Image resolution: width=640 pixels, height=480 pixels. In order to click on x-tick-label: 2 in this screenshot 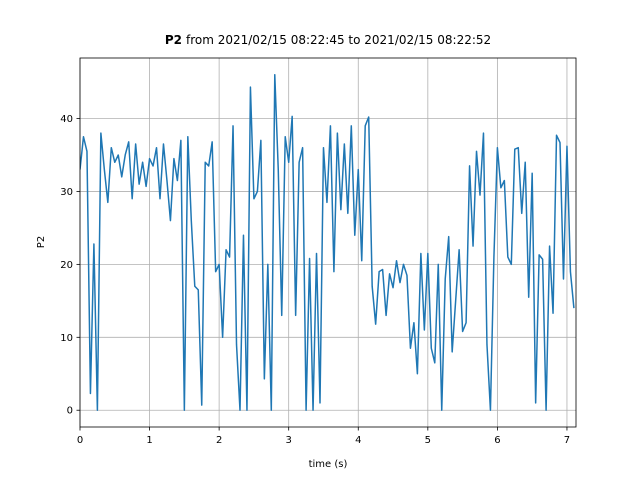, I will do `click(219, 440)`.